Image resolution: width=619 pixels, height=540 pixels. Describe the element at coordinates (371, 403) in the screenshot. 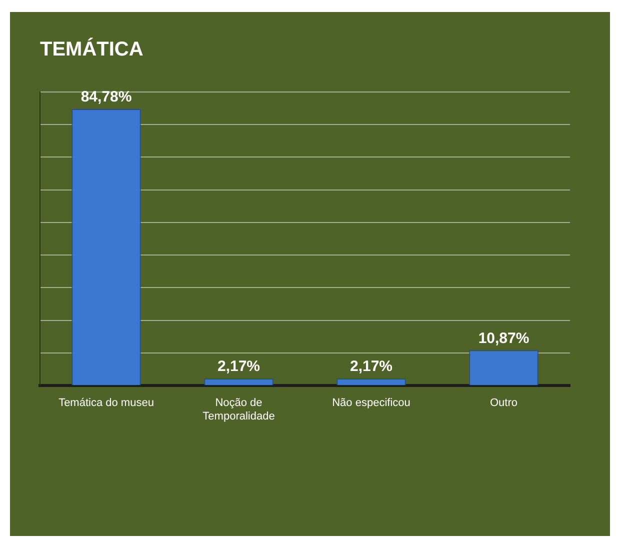

I see `x-tick-label: Não especificou` at that location.